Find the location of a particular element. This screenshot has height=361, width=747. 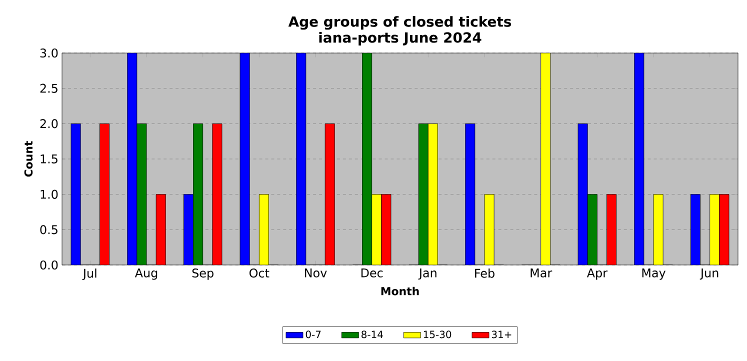

x-tick-label: Dec is located at coordinates (372, 273).